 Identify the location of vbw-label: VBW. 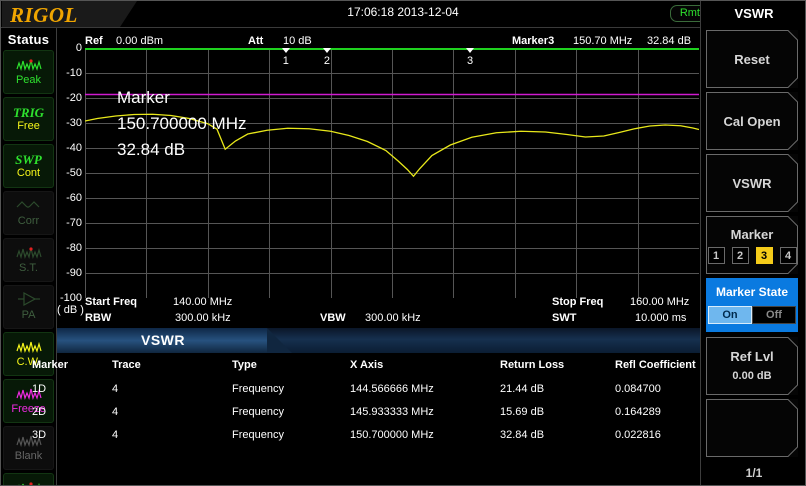
(333, 318).